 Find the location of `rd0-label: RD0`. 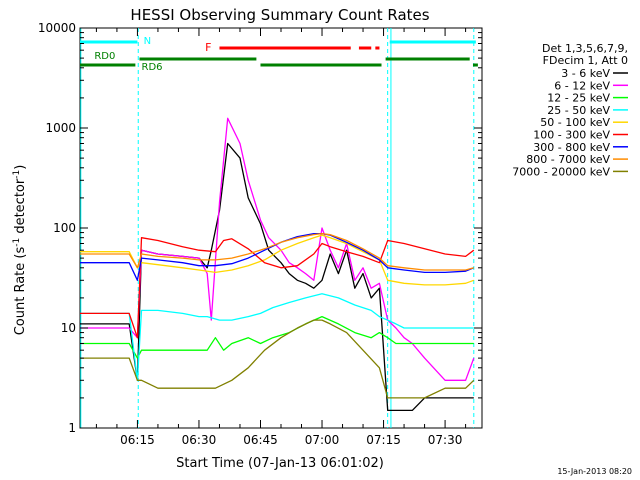

rd0-label: RD0 is located at coordinates (104, 56).